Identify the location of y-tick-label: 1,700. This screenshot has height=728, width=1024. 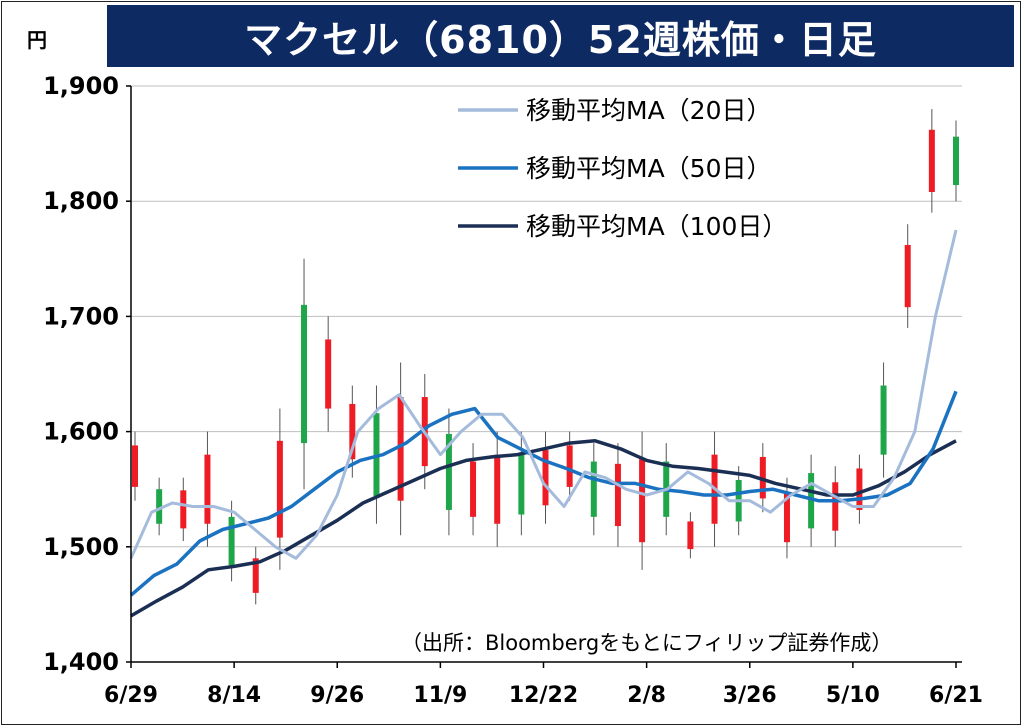
(81, 316).